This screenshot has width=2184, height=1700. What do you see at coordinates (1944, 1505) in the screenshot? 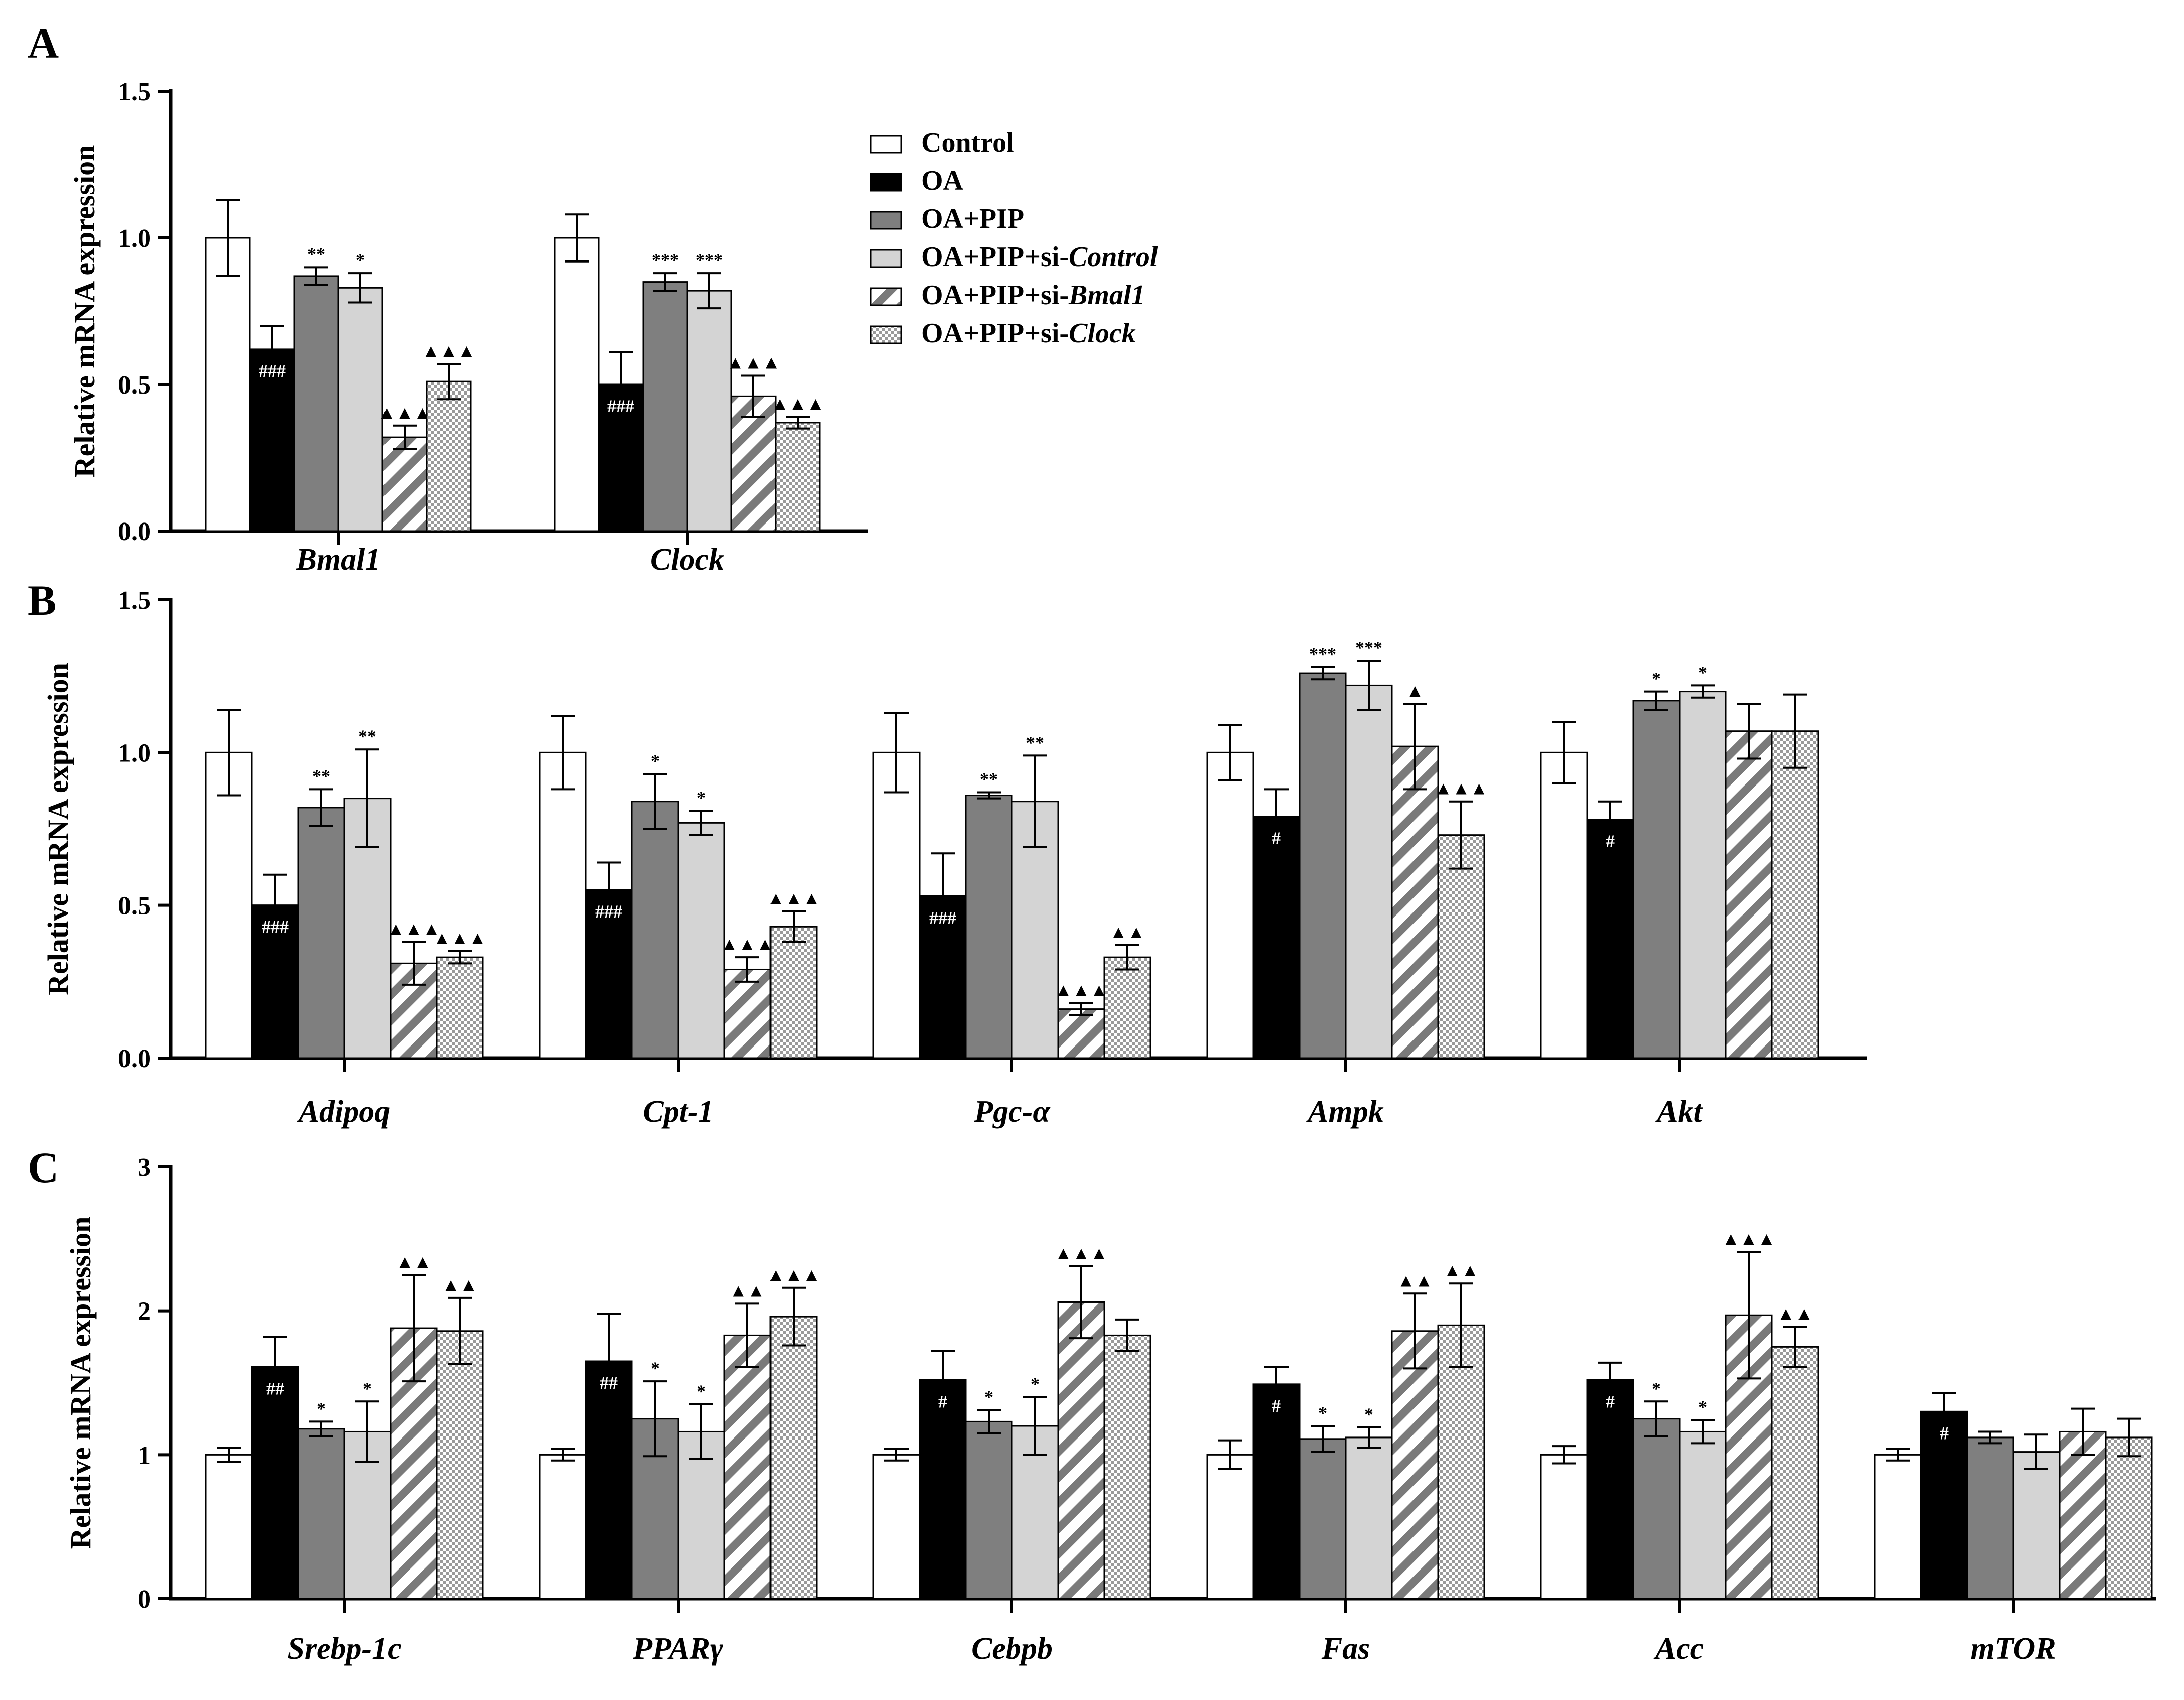
I see `bar-oa-mtor` at bounding box center [1944, 1505].